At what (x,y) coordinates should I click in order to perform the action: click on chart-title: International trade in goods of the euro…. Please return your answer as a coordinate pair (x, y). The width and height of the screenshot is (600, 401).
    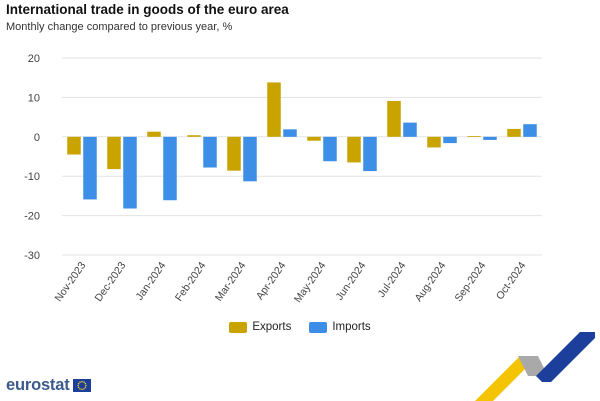
    Looking at the image, I should click on (147, 9).